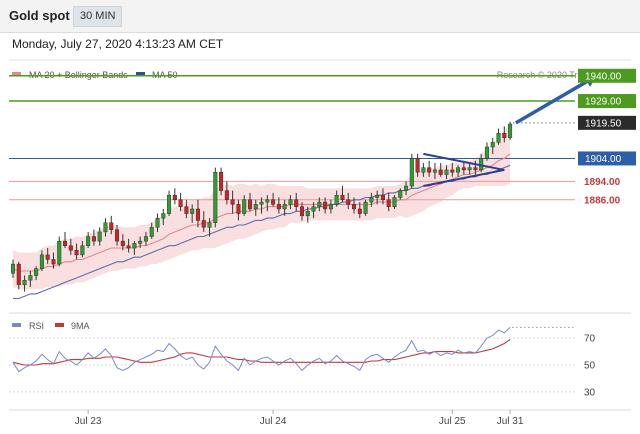 This screenshot has height=434, width=640. What do you see at coordinates (118, 44) in the screenshot?
I see `date-stamp: Monday, July 27, 2020 4:13:23 AM CET` at bounding box center [118, 44].